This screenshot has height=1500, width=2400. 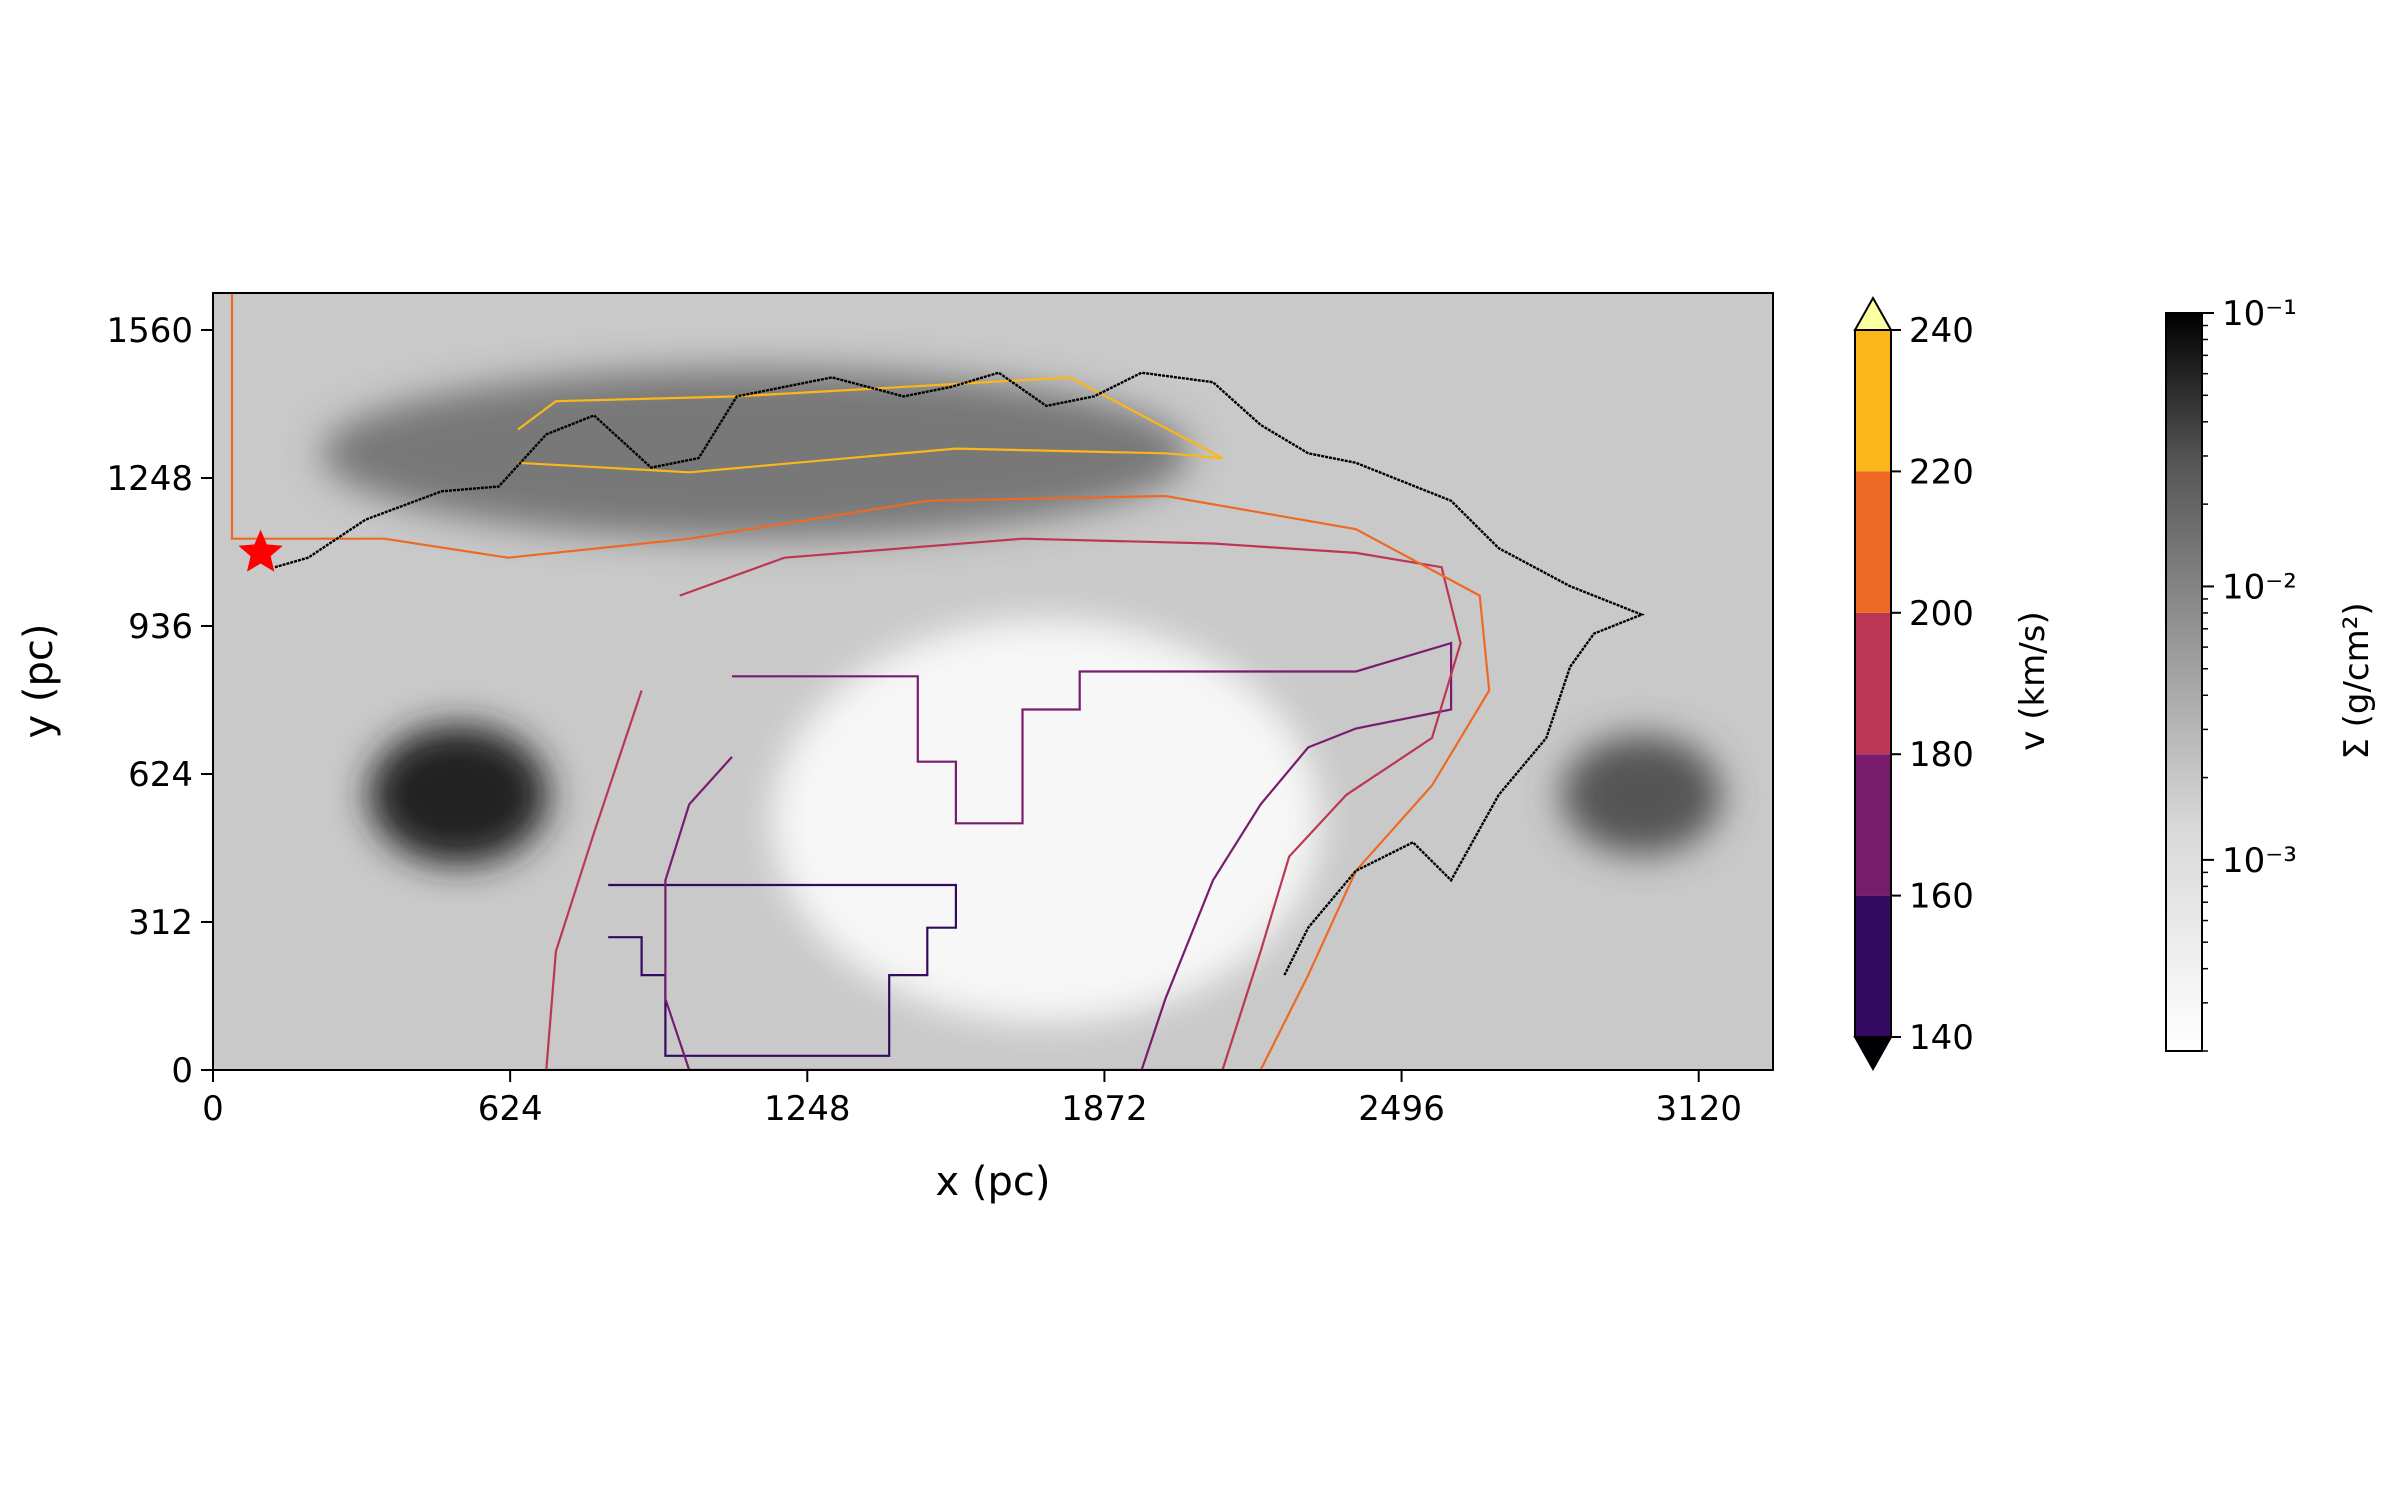 What do you see at coordinates (510, 1109) in the screenshot?
I see `x-tick-label: 624` at bounding box center [510, 1109].